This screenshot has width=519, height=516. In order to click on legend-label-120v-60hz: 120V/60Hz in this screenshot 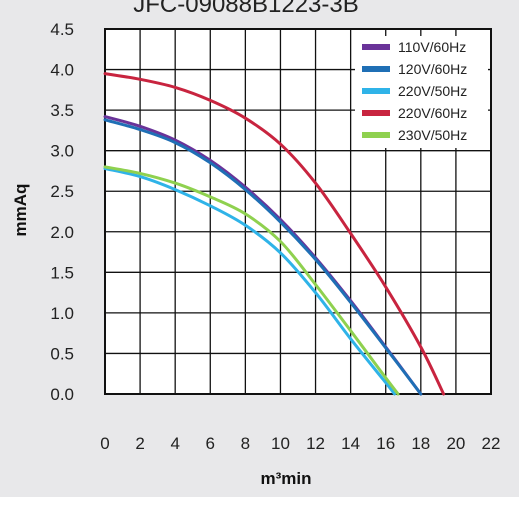, I will do `click(432, 69)`.